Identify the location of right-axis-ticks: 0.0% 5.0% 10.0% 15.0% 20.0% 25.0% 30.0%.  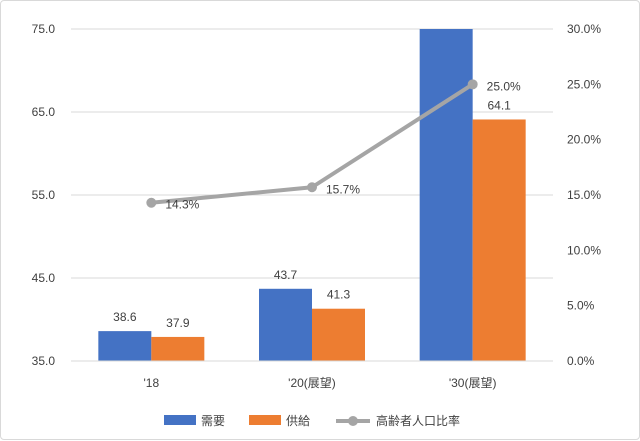
(584, 195).